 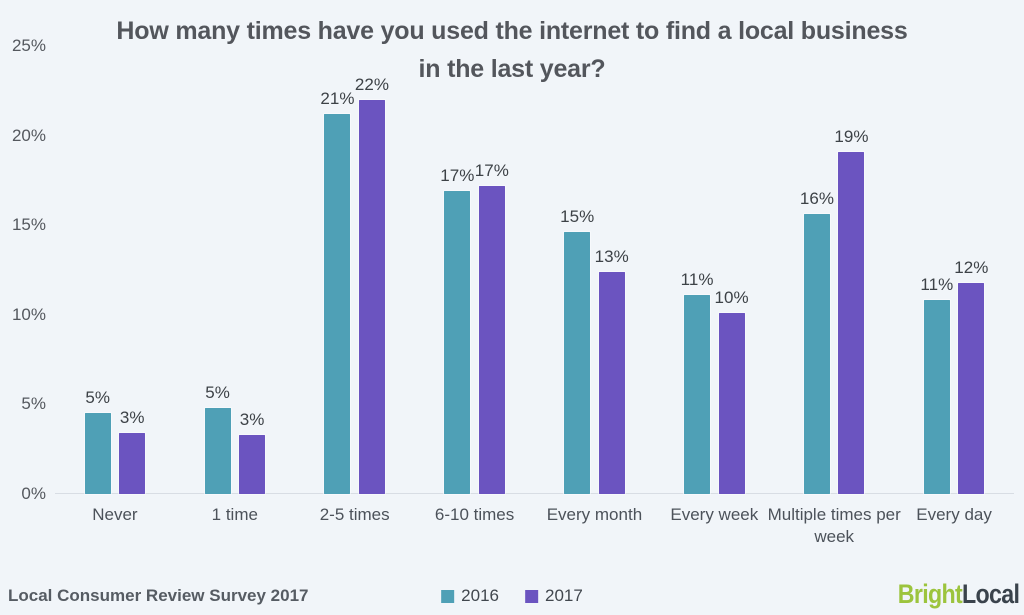 What do you see at coordinates (28, 225) in the screenshot?
I see `y-axis-tick-label: 15%` at bounding box center [28, 225].